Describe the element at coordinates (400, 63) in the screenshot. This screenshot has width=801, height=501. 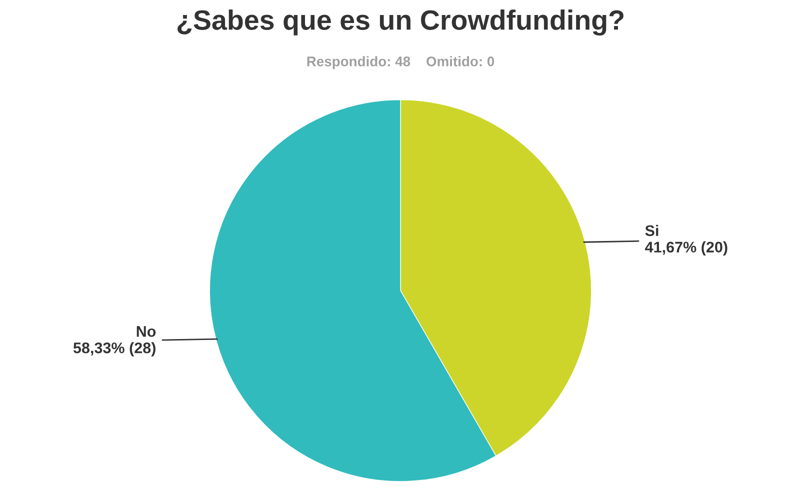
I see `chart-subtitle: Respondido: 48 Omitido: 0` at that location.